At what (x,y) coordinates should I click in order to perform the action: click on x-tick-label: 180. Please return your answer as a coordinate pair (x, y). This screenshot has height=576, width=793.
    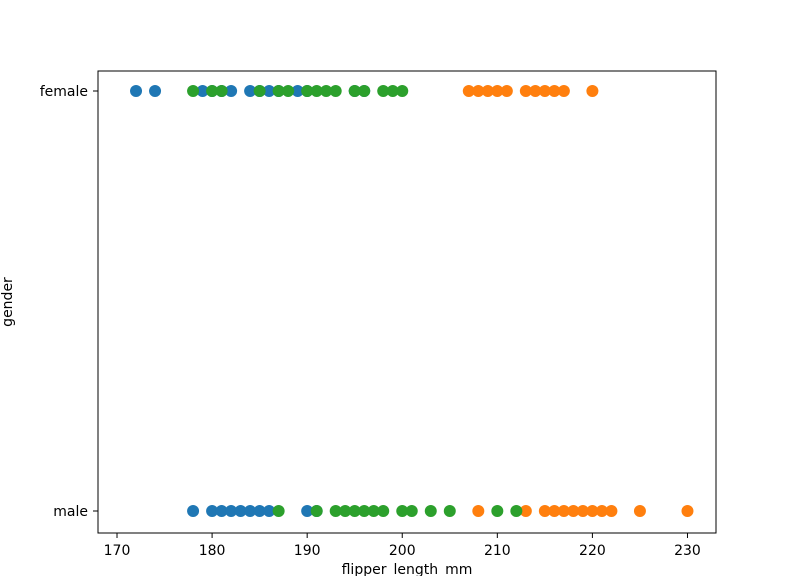
    Looking at the image, I should click on (212, 551).